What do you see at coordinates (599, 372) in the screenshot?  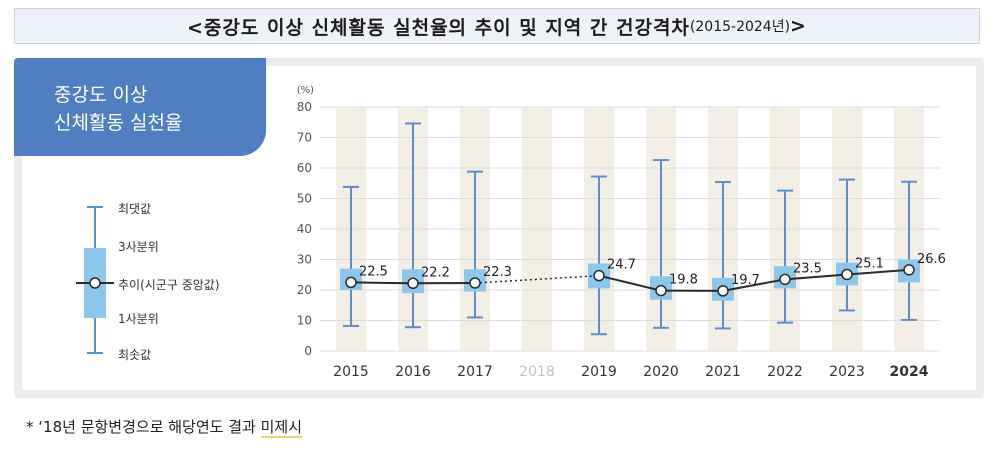 I see `x-tick-label-2019: 2019` at bounding box center [599, 372].